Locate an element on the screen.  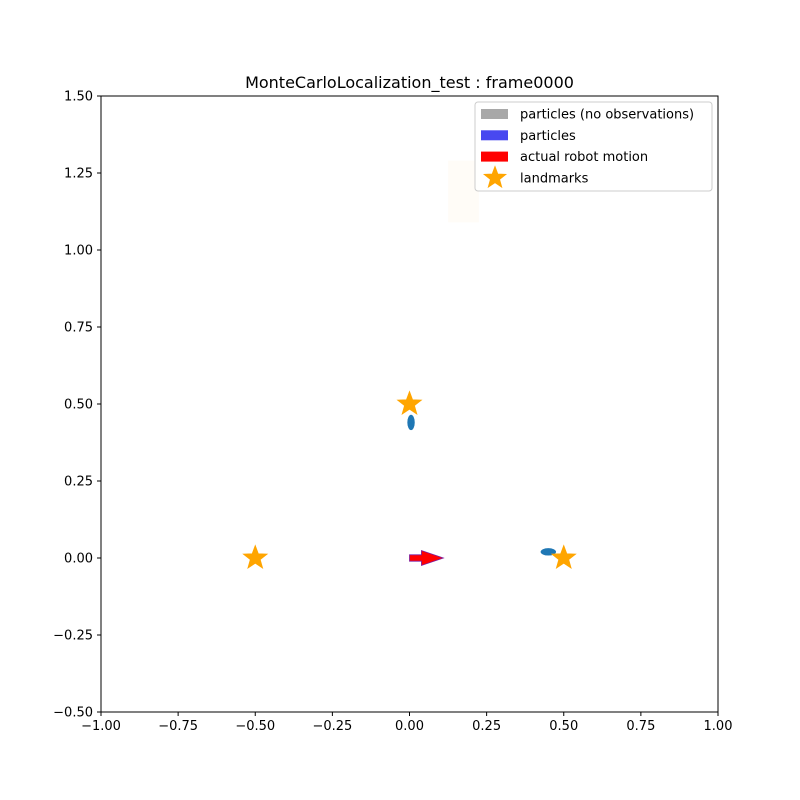
faint-particle-region is located at coordinates (463, 191).